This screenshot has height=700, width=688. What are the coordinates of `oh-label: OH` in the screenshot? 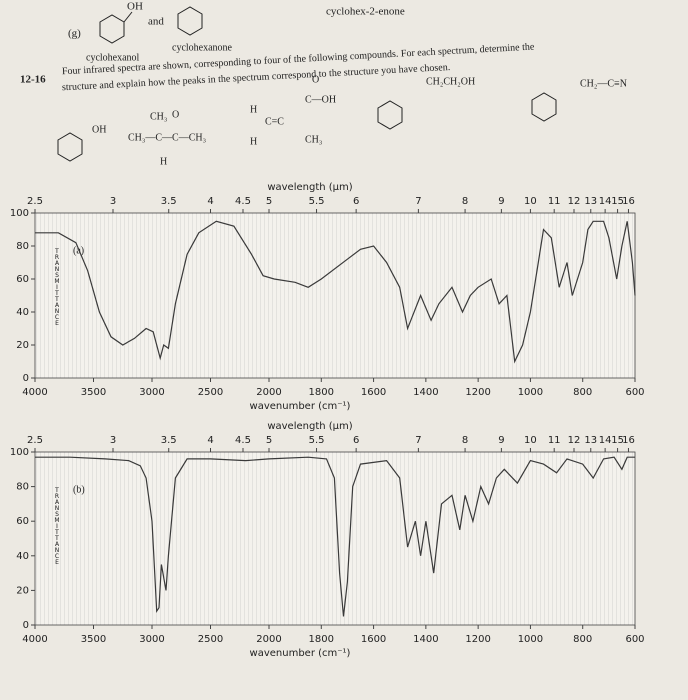 It's located at (135, 7).